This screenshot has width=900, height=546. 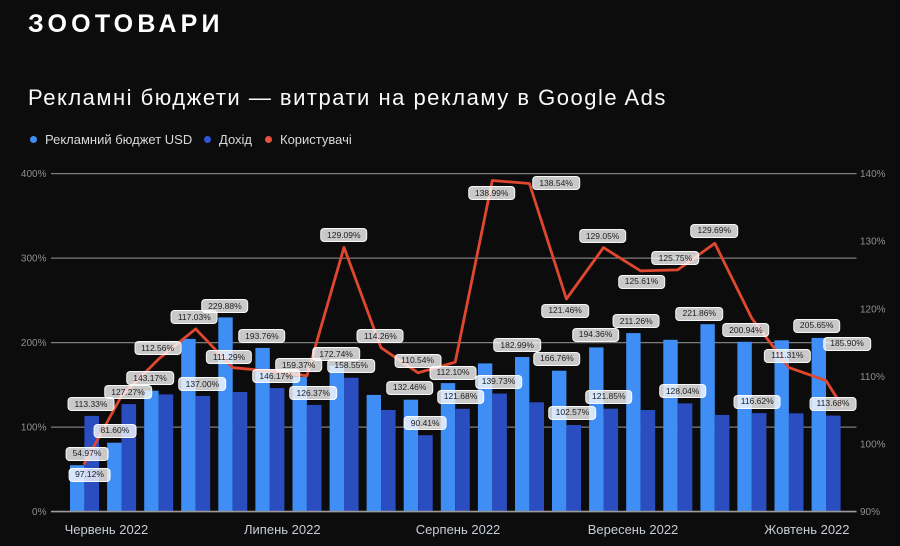 What do you see at coordinates (107, 529) in the screenshot?
I see `svg-text: Червень 2022` at bounding box center [107, 529].